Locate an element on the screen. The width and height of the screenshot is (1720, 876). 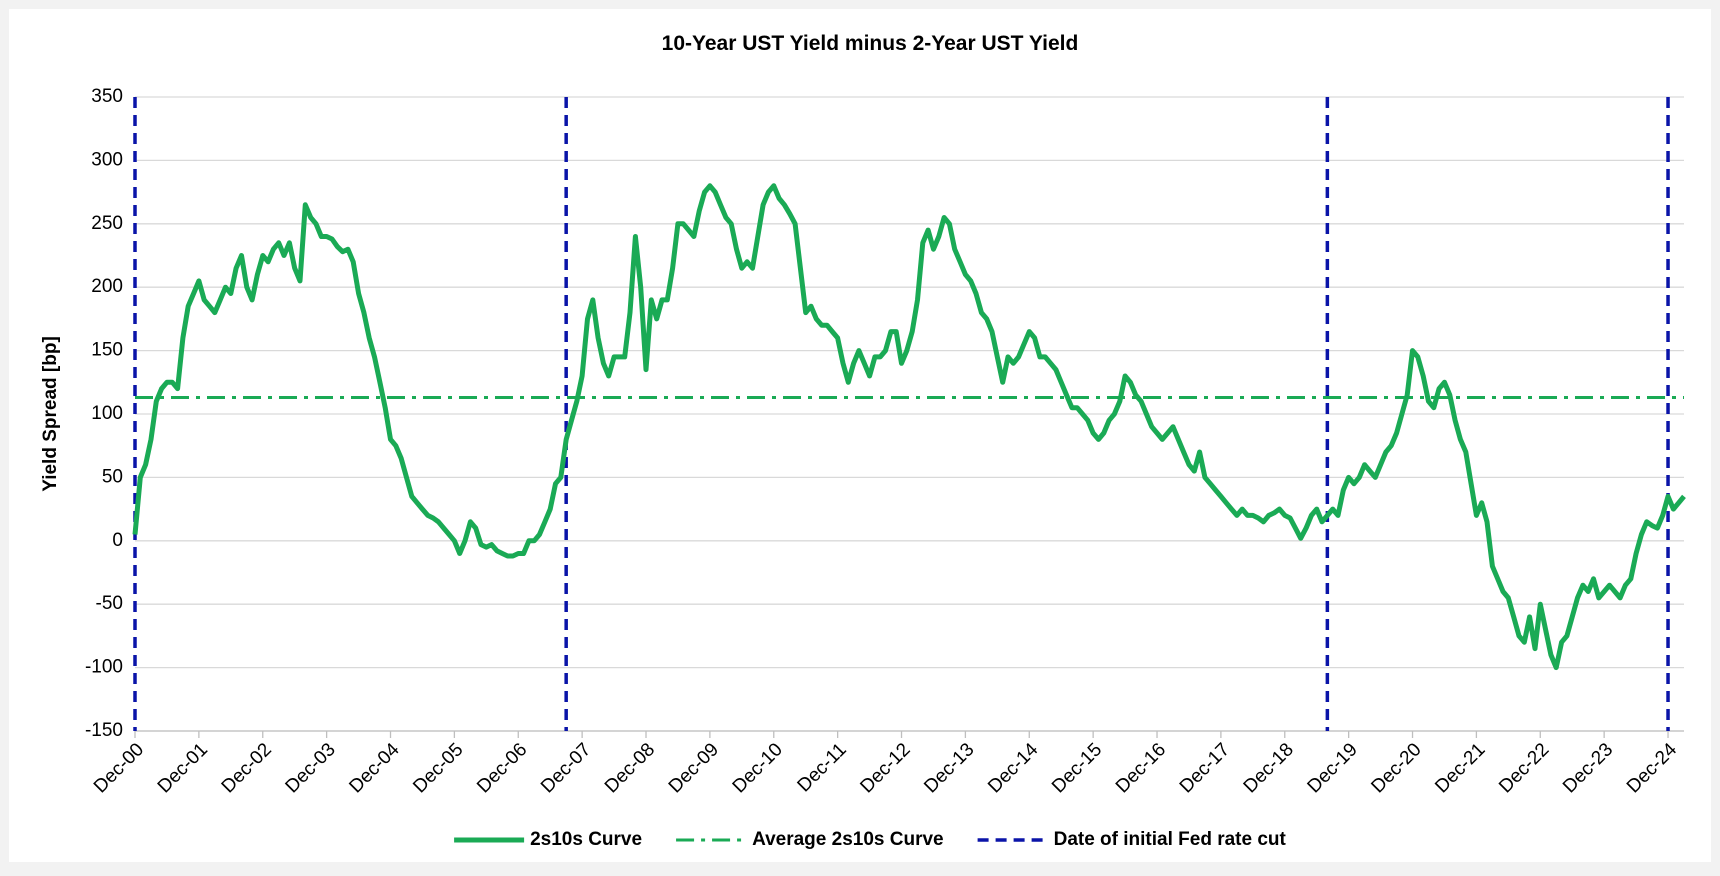
y-tick-label: -150 is located at coordinates (104, 730).